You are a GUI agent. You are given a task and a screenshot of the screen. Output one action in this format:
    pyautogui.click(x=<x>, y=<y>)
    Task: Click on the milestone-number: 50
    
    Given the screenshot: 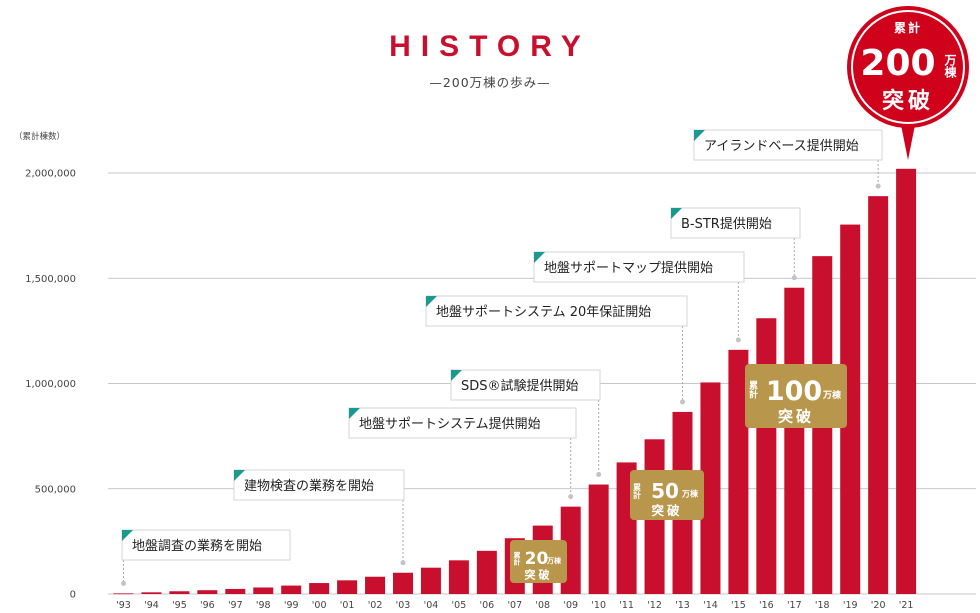 What is the action you would take?
    pyautogui.click(x=665, y=491)
    